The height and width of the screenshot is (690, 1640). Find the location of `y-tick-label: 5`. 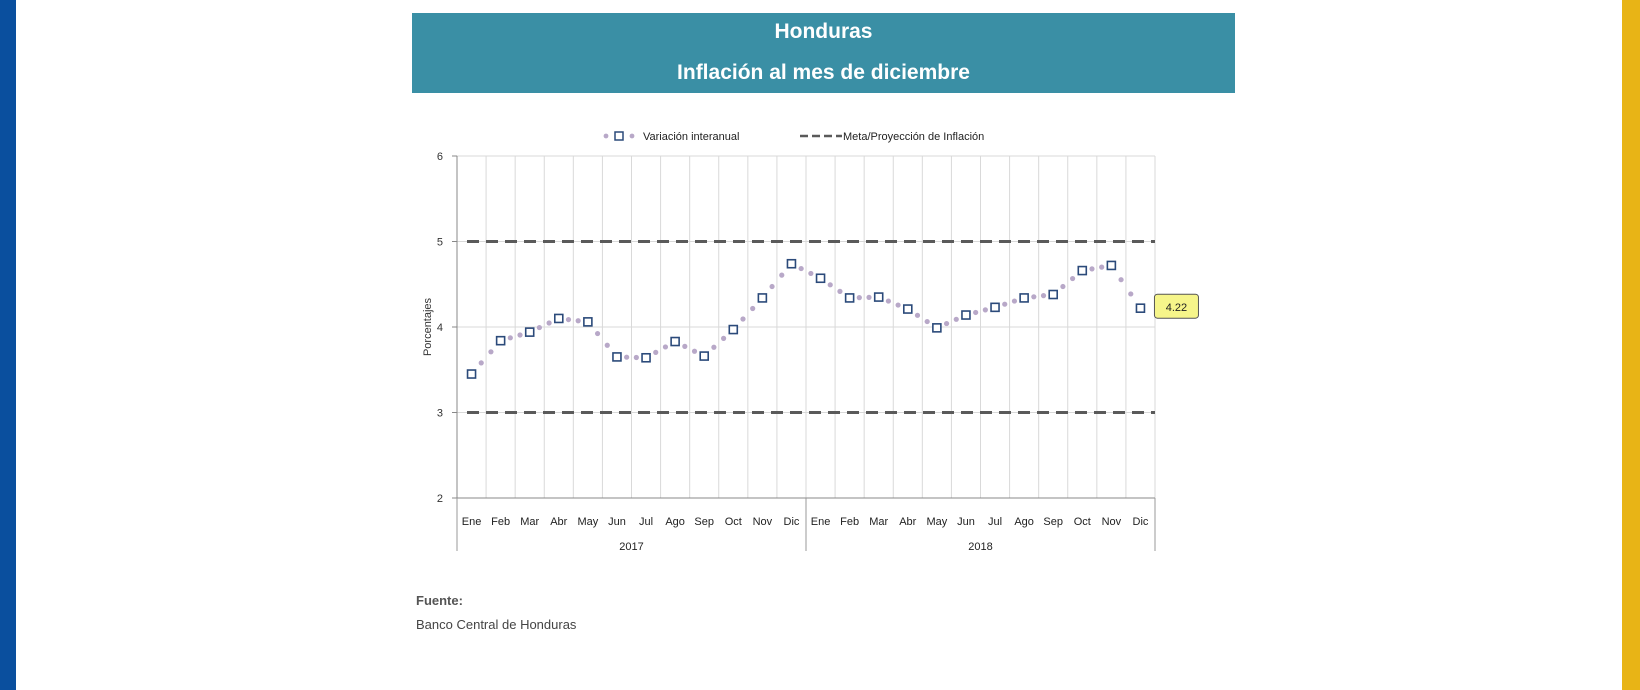

y-tick-label: 5 is located at coordinates (440, 243).